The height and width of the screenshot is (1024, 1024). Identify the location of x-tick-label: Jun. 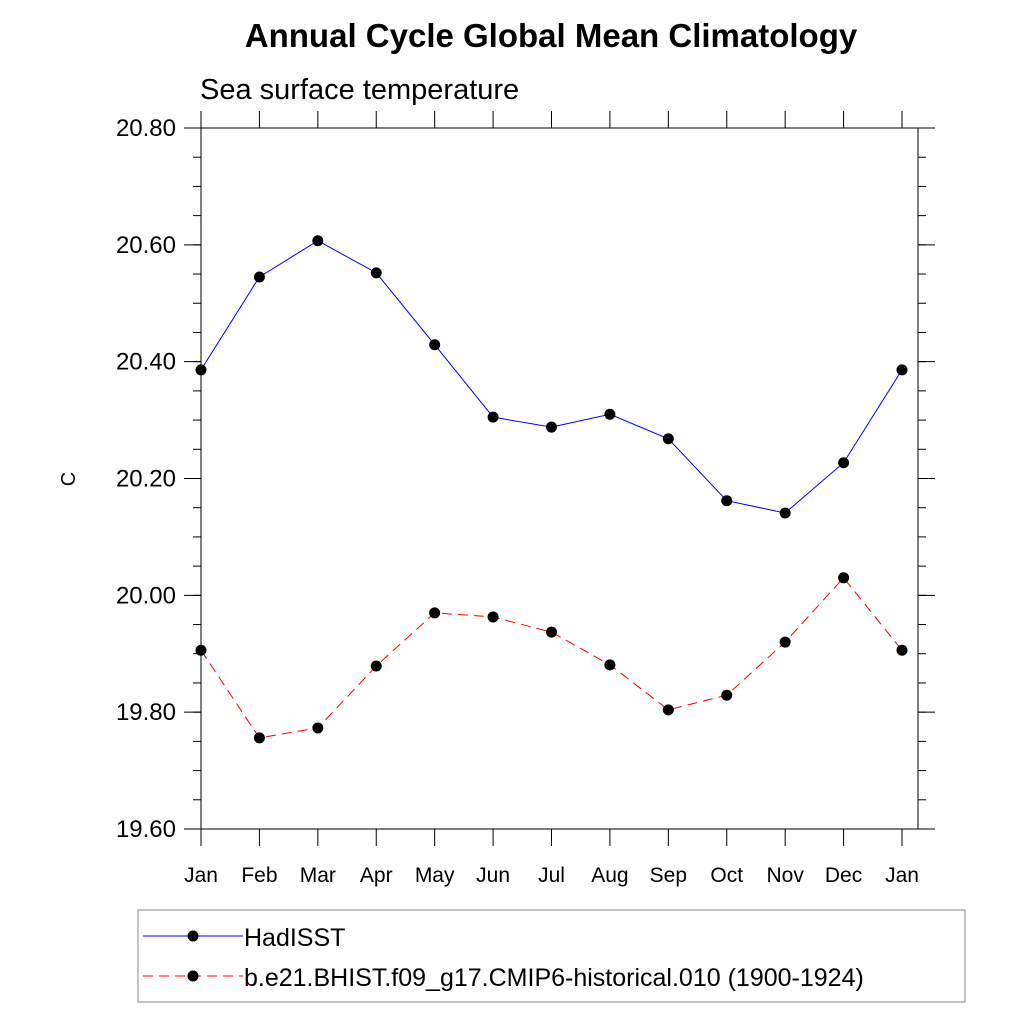
(493, 875).